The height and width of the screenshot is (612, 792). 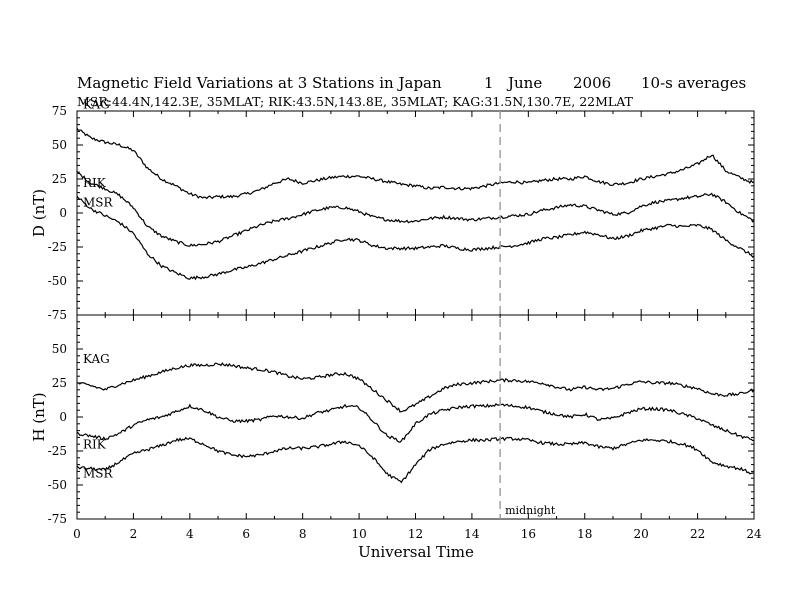 What do you see at coordinates (98, 203) in the screenshot?
I see `d-series-label-msr: MSR` at bounding box center [98, 203].